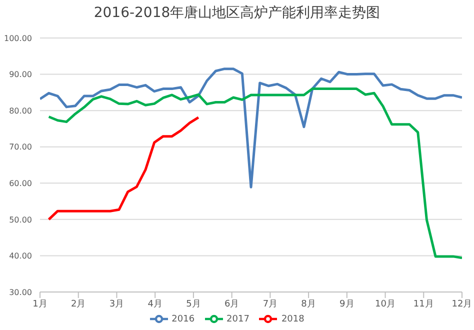 This screenshot has height=330, width=474. What do you see at coordinates (238, 319) in the screenshot?
I see `legend-label: 2017` at bounding box center [238, 319].